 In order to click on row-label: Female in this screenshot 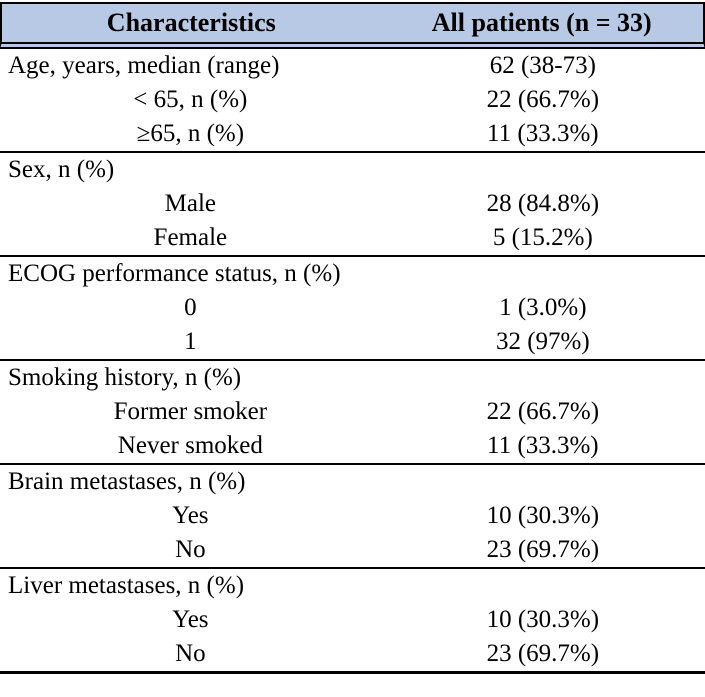, I will do `click(190, 237)`.